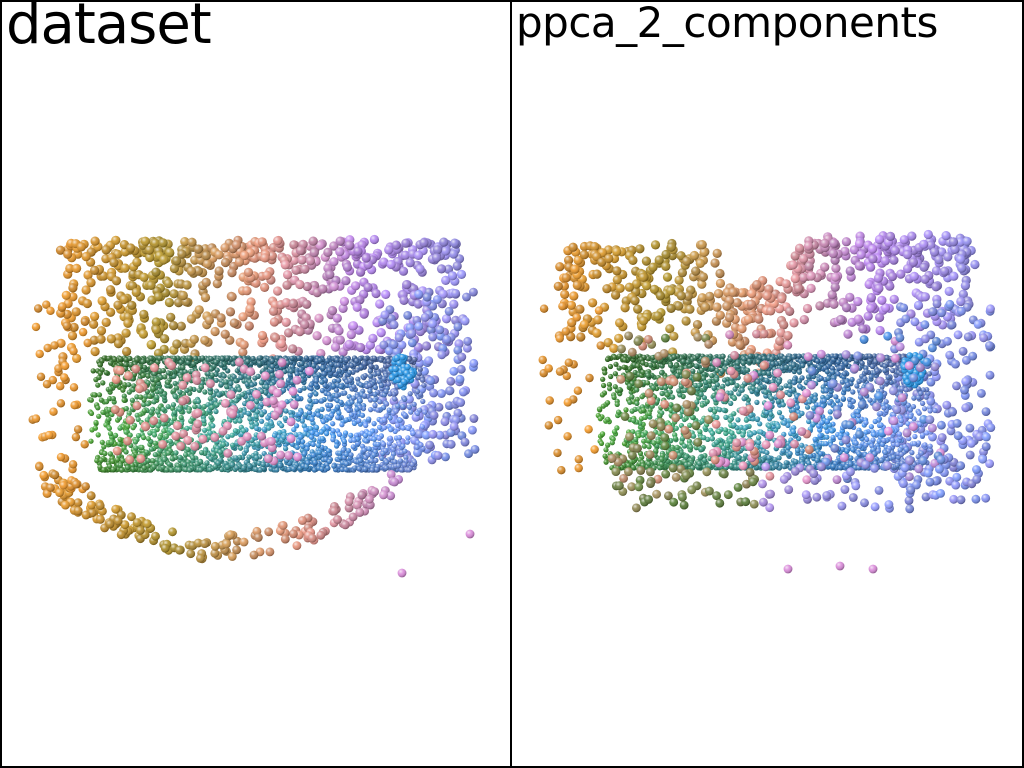  I want to click on panel-title: dataset, so click(109, 28).